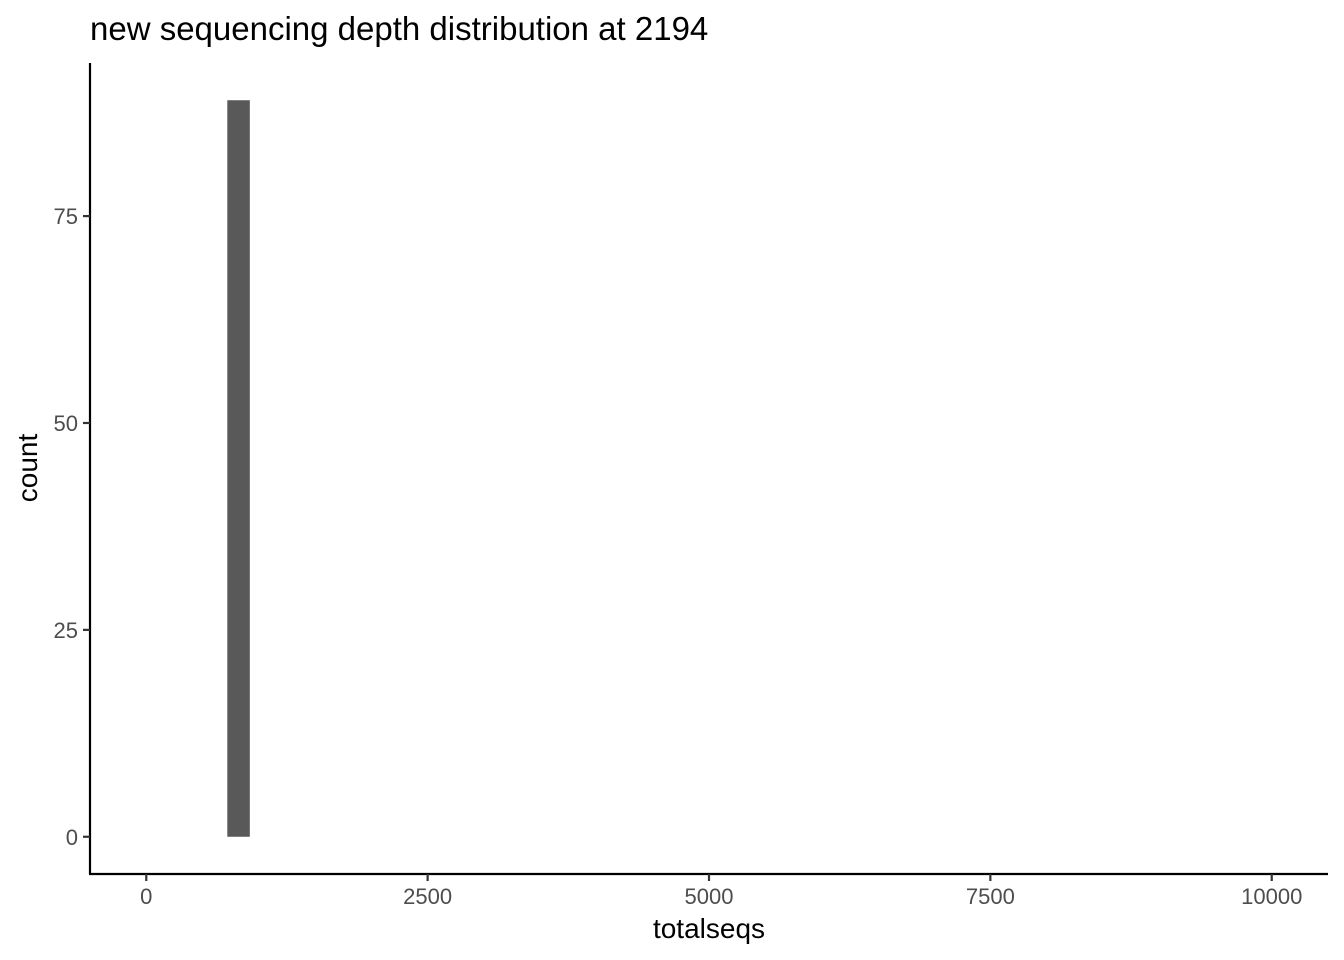 The width and height of the screenshot is (1344, 960). What do you see at coordinates (72, 837) in the screenshot?
I see `y-tick-label: 0` at bounding box center [72, 837].